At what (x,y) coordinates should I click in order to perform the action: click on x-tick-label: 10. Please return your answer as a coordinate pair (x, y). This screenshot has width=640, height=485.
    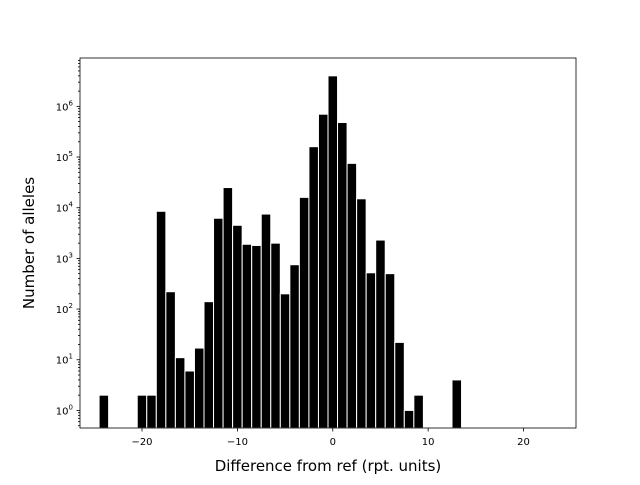
    Looking at the image, I should click on (428, 442).